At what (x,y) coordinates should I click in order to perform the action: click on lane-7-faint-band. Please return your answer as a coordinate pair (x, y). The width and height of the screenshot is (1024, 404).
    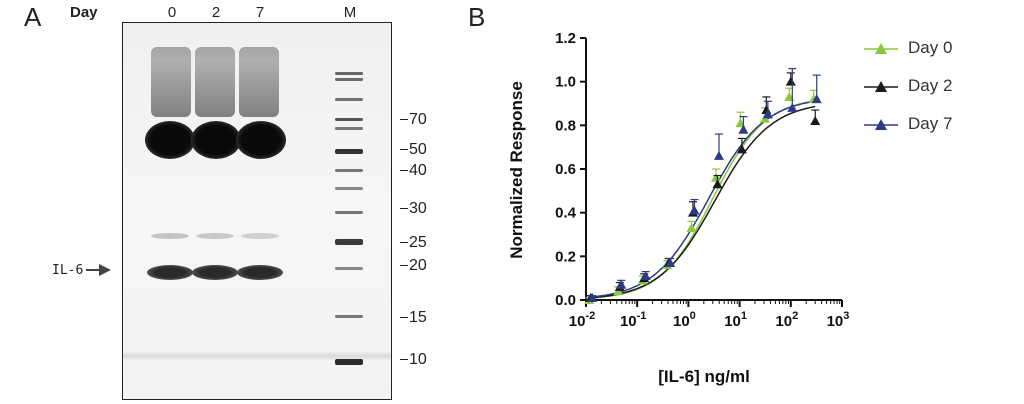
    Looking at the image, I should click on (260, 236).